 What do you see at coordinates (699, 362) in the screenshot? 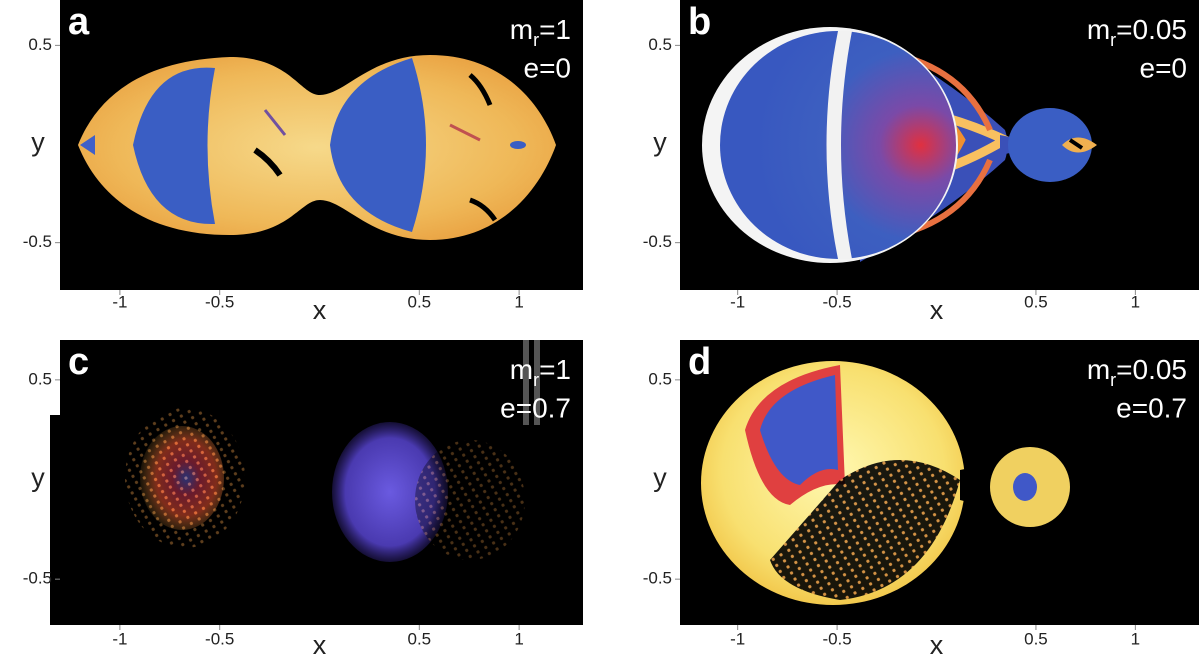
I see `panel-label: d` at bounding box center [699, 362].